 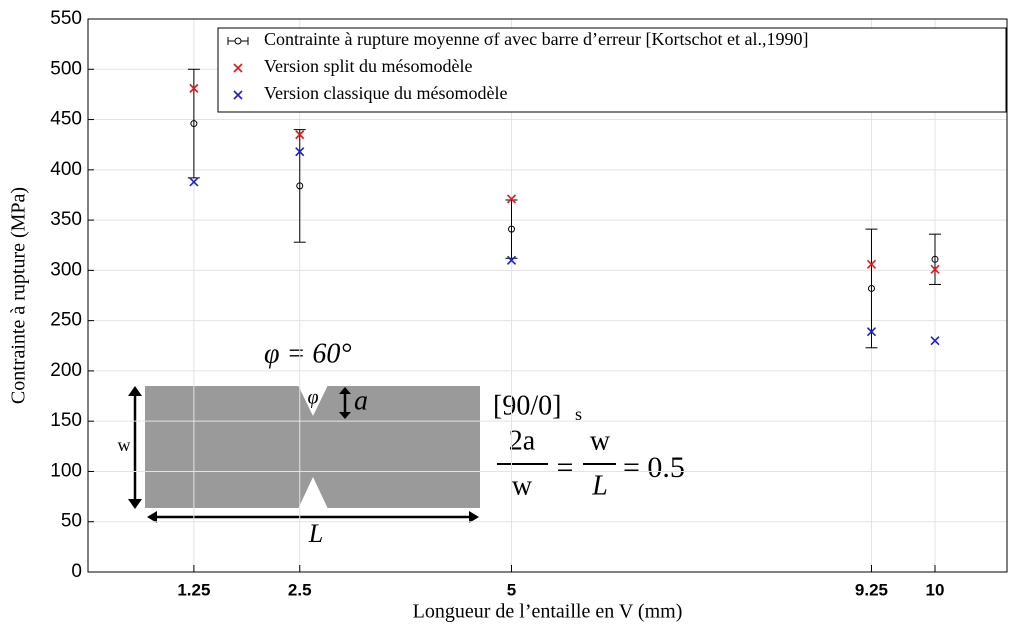 I want to click on x-tick-label: 9.25, so click(x=871, y=589).